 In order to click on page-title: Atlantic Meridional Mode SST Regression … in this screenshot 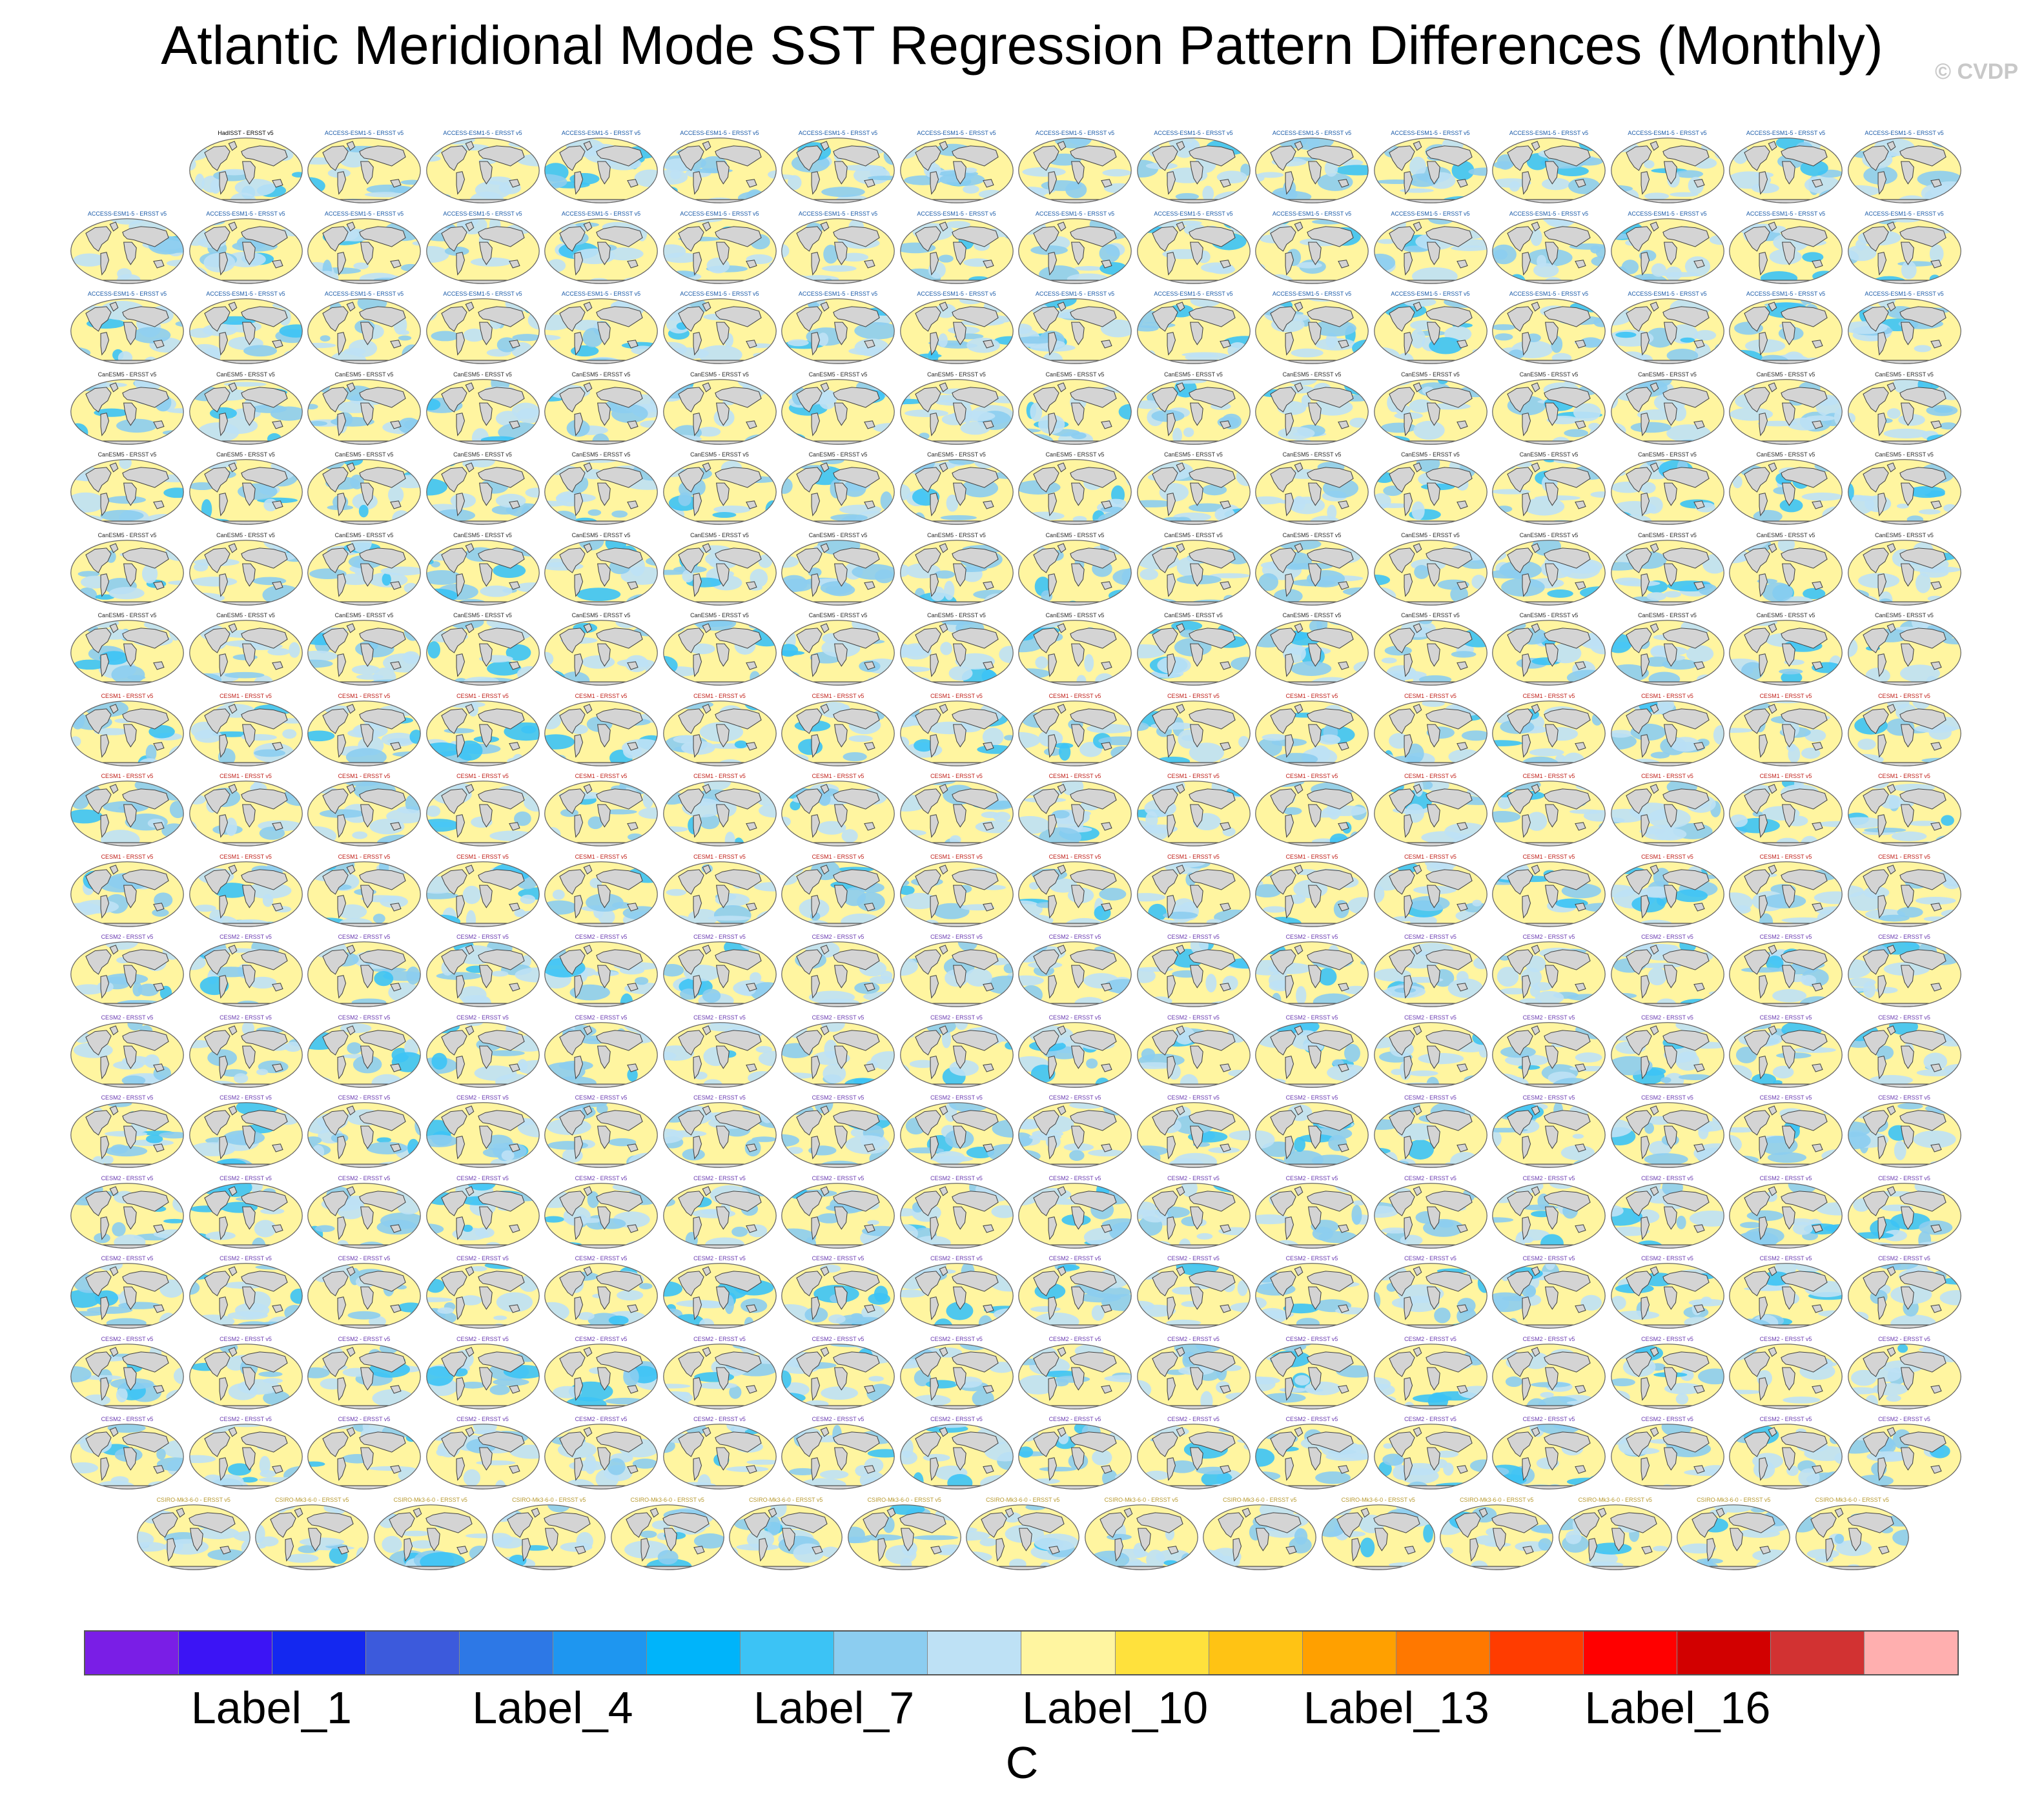, I will do `click(1022, 45)`.